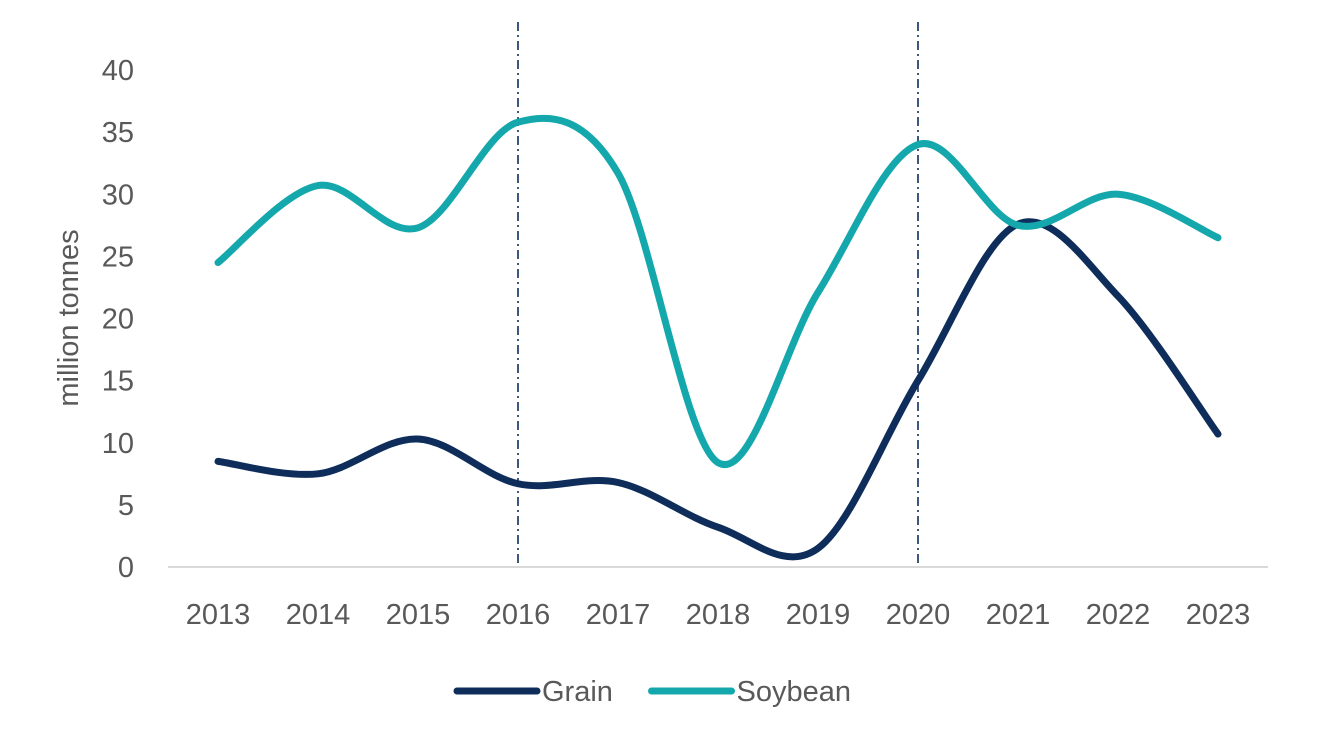  Describe the element at coordinates (618, 615) in the screenshot. I see `x-tick-label: 2017` at that location.